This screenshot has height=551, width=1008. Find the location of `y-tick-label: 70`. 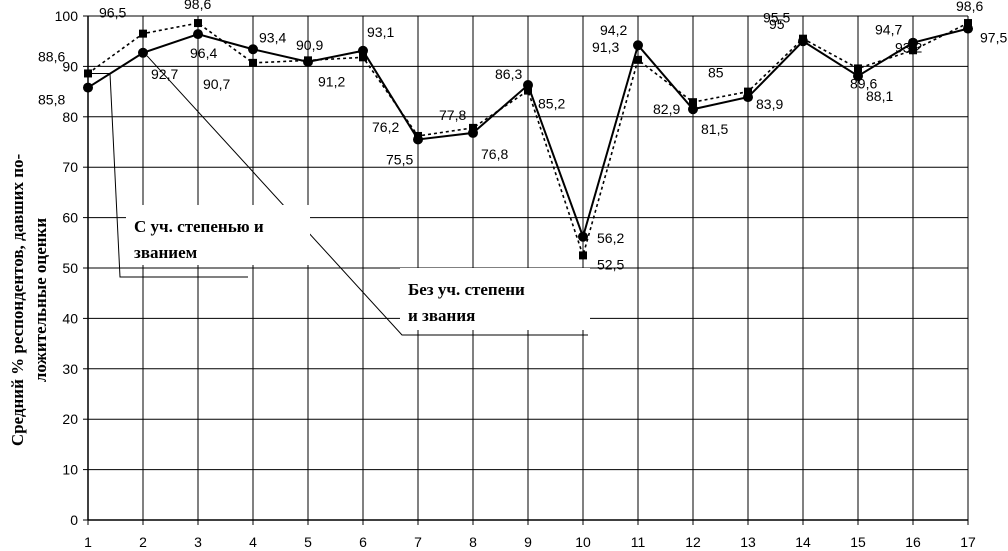

y-tick-label: 70 is located at coordinates (70, 167).